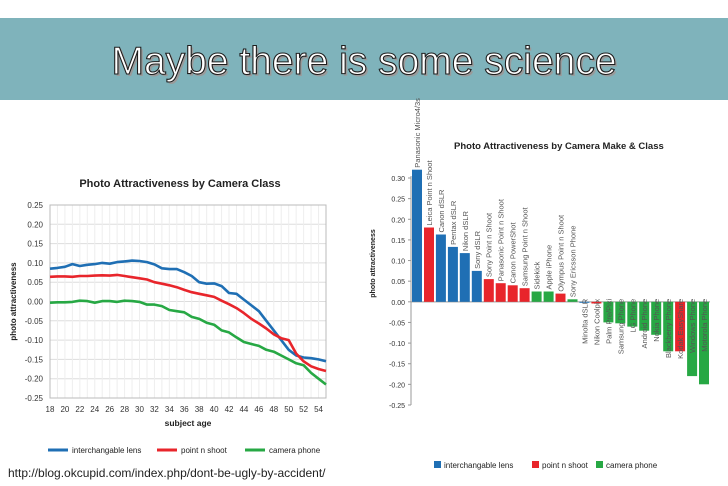 This screenshot has width=728, height=486. Describe the element at coordinates (154, 409) in the screenshot. I see `x-tick-label: 32` at that location.